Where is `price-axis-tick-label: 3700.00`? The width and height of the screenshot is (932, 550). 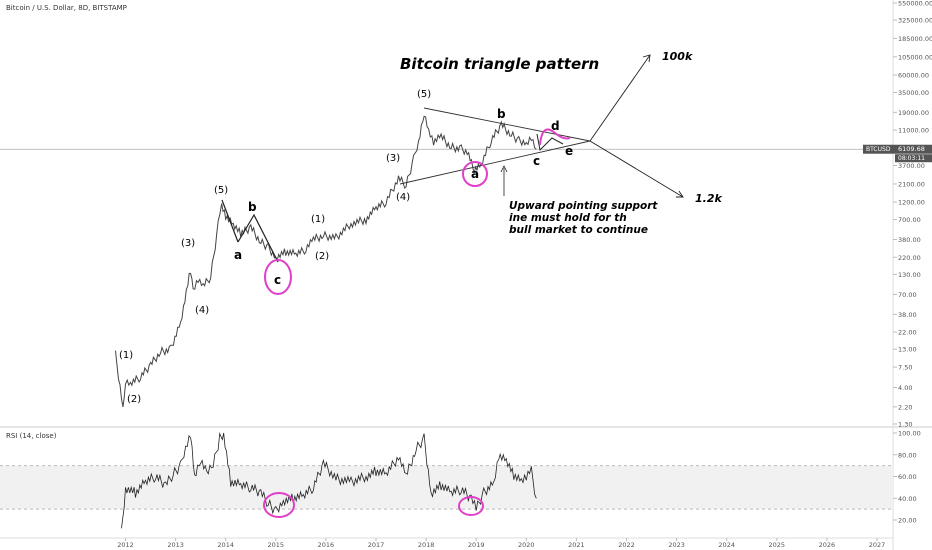
price-axis-tick-label: 3700.00 is located at coordinates (911, 166).